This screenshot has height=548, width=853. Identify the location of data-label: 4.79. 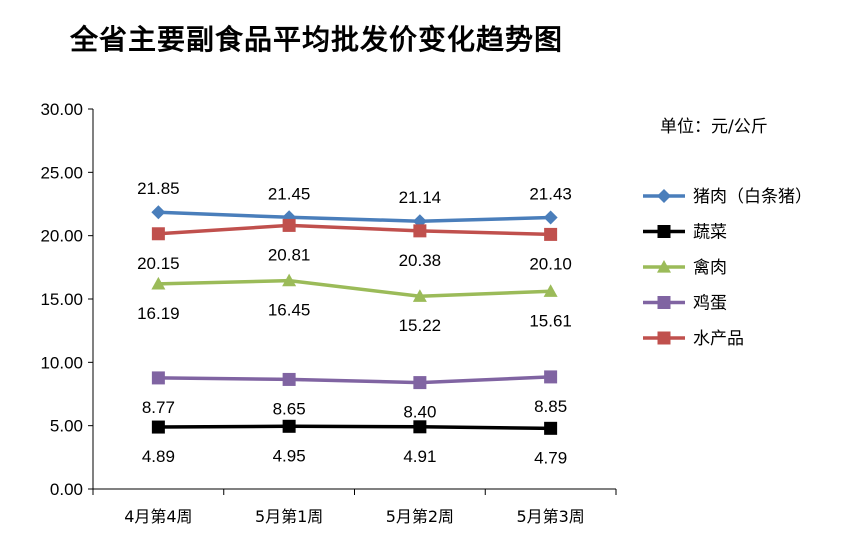
(550, 457).